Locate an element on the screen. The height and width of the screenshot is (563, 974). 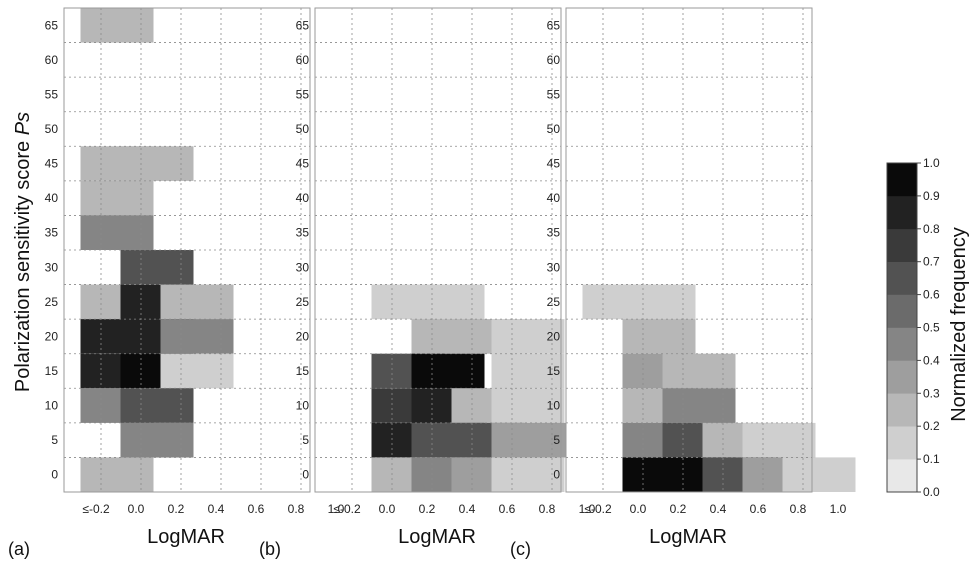
colorbar-tick-label: 0.3 is located at coordinates (931, 393).